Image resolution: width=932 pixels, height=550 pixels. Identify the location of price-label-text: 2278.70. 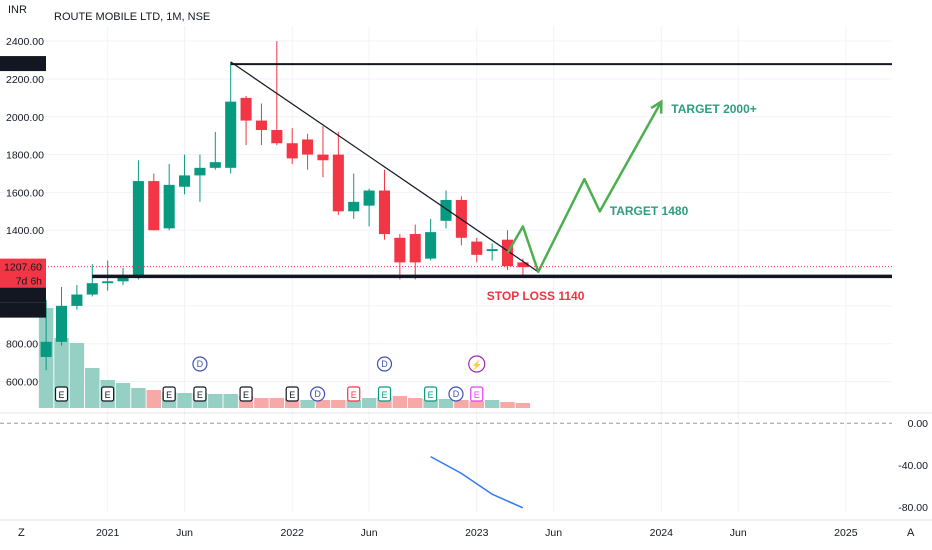
(23, 65).